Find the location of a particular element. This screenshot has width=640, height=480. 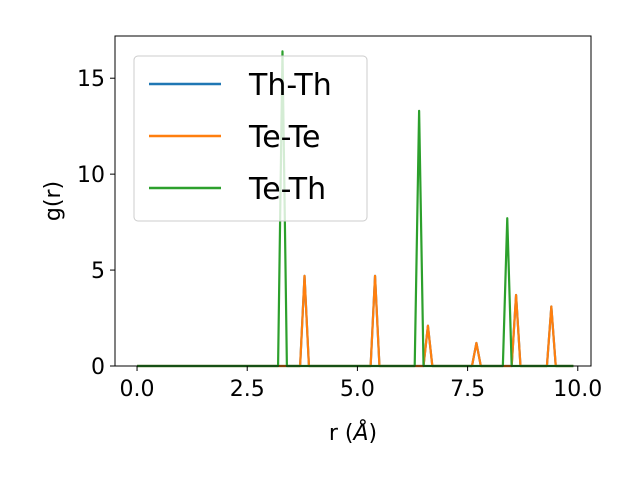

y-tick-label: 10 is located at coordinates (91, 175).